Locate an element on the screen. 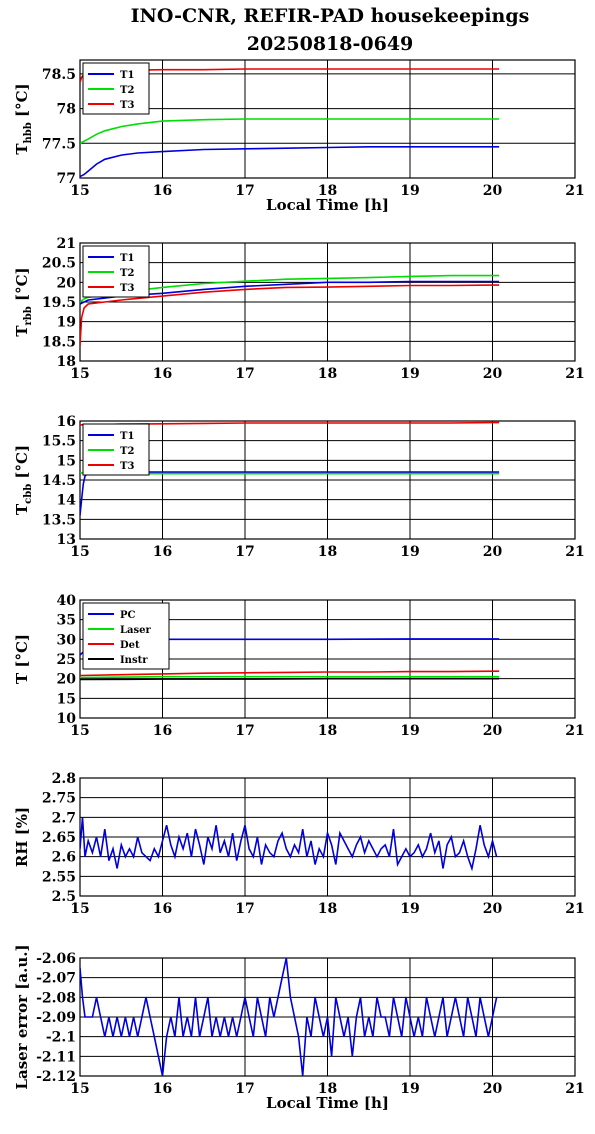 The image size is (595, 1134). ytick-label: -2.11 is located at coordinates (56, 1057).